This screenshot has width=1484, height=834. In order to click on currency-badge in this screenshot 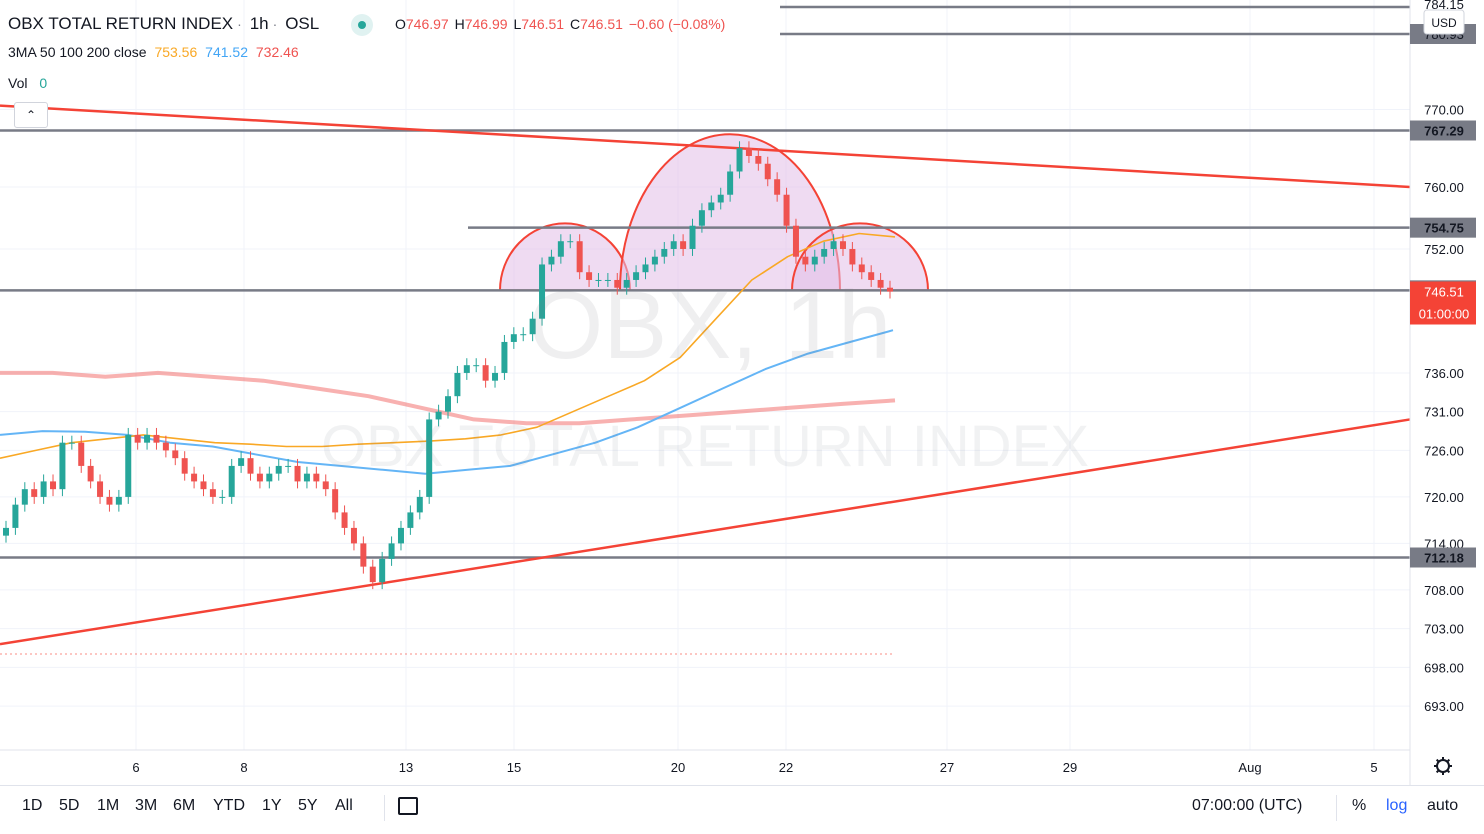, I will do `click(1444, 22)`.